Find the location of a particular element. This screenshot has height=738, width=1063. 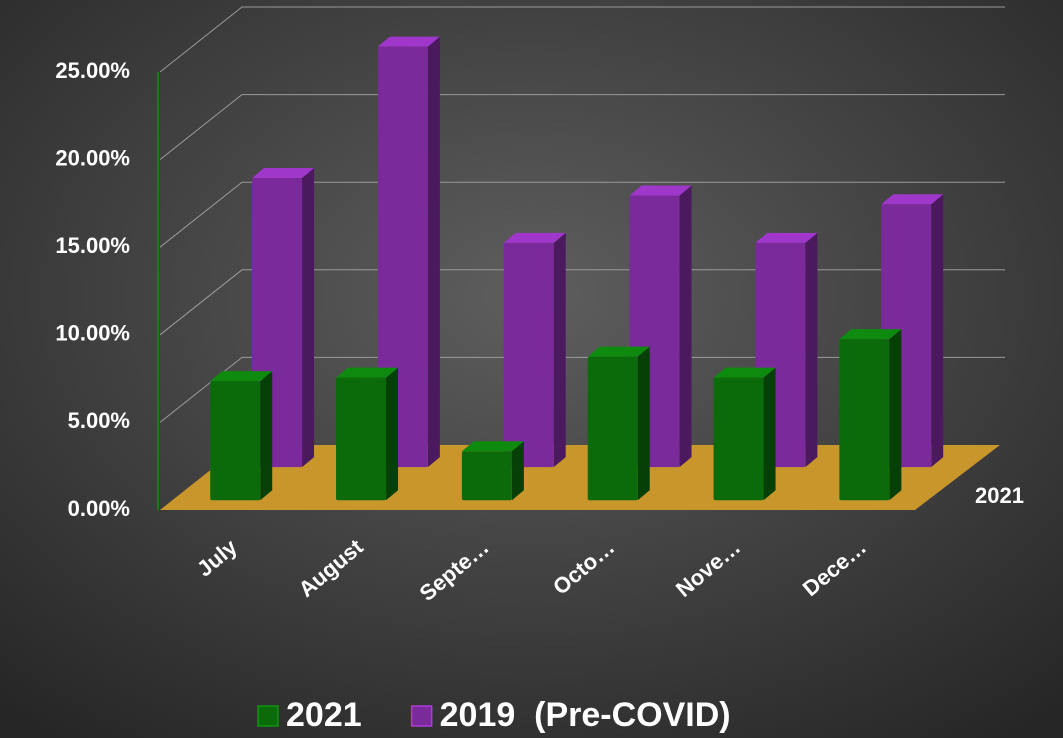

legend-label: 2021 is located at coordinates (324, 715).